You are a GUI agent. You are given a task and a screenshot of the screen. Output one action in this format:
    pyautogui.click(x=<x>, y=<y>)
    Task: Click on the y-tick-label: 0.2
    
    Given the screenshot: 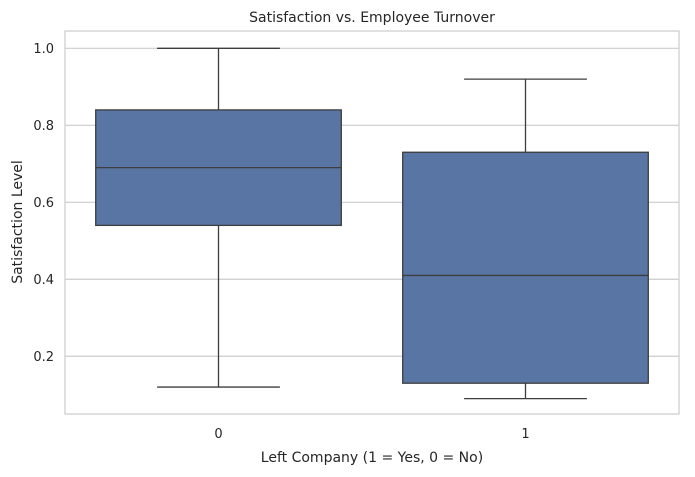 What is the action you would take?
    pyautogui.click(x=43, y=357)
    